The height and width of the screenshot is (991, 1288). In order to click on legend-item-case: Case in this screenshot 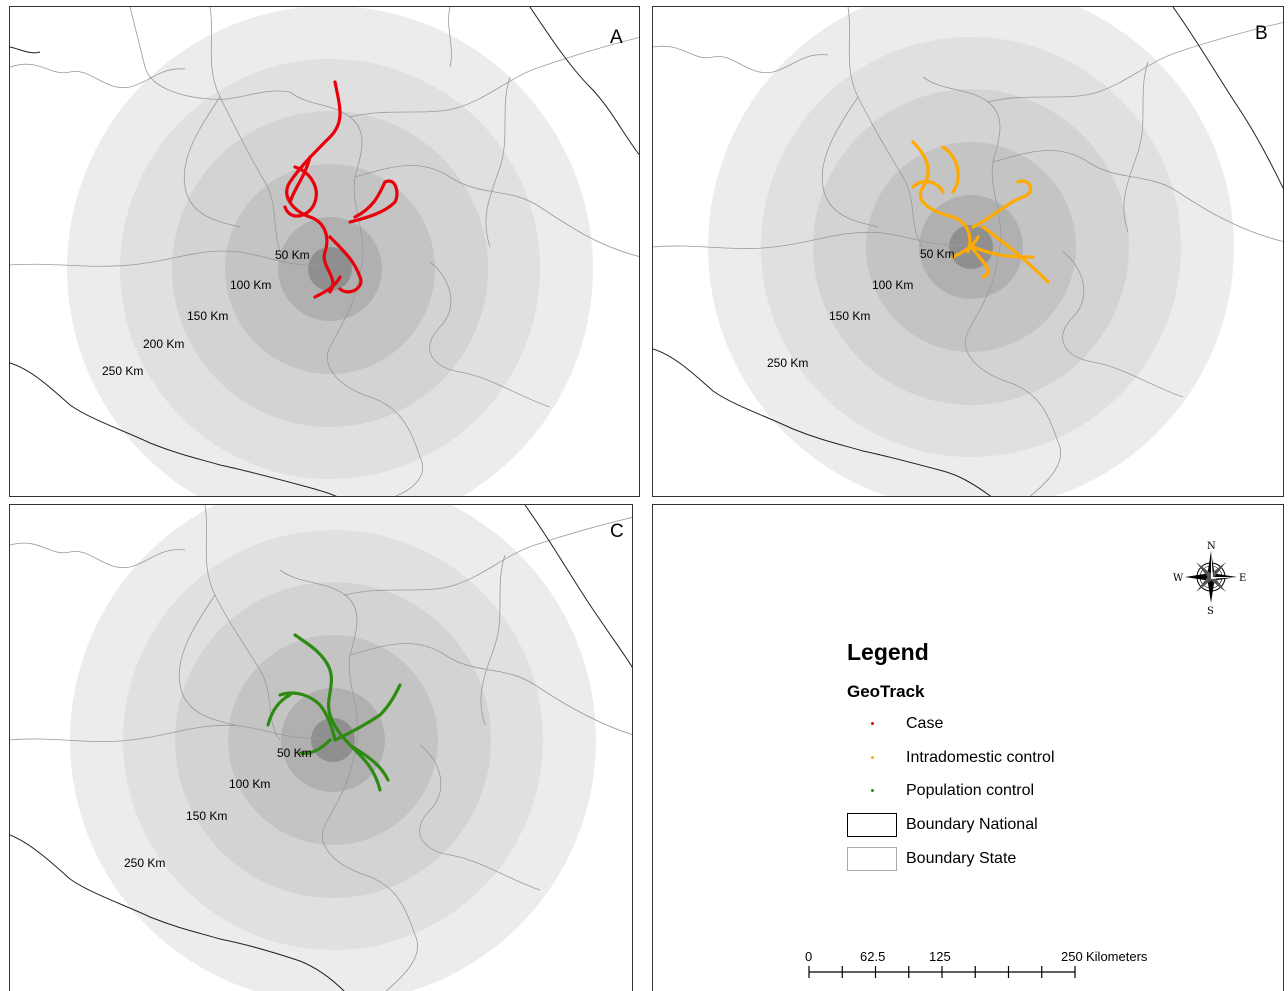, I will do `click(895, 724)`.